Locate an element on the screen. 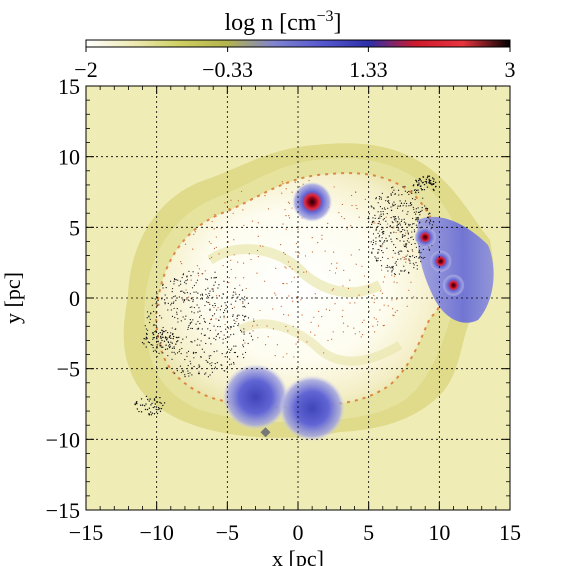 The height and width of the screenshot is (566, 566). x-tick-labels: −15 −10 −5 0 5 10 15 is located at coordinates (295, 532).